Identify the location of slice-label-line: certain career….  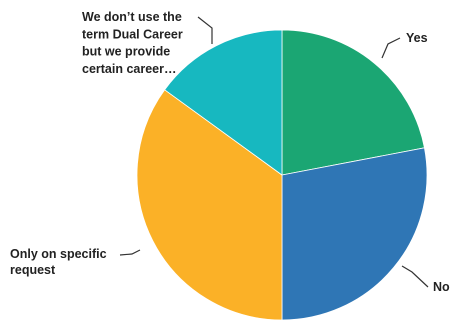
(129, 69).